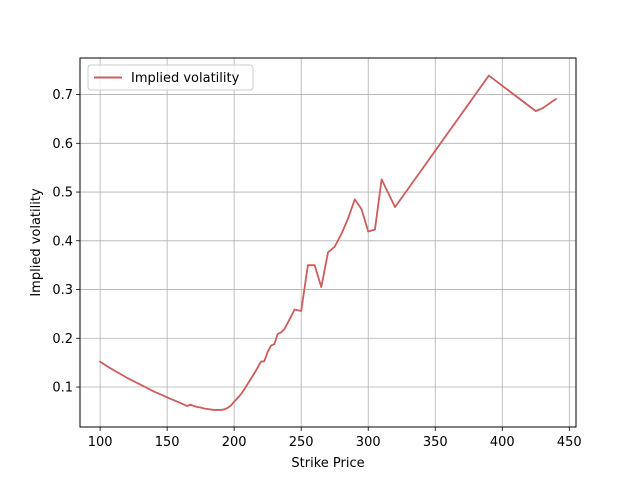 The height and width of the screenshot is (480, 640). Describe the element at coordinates (100, 442) in the screenshot. I see `x-tick-label: 100` at that location.